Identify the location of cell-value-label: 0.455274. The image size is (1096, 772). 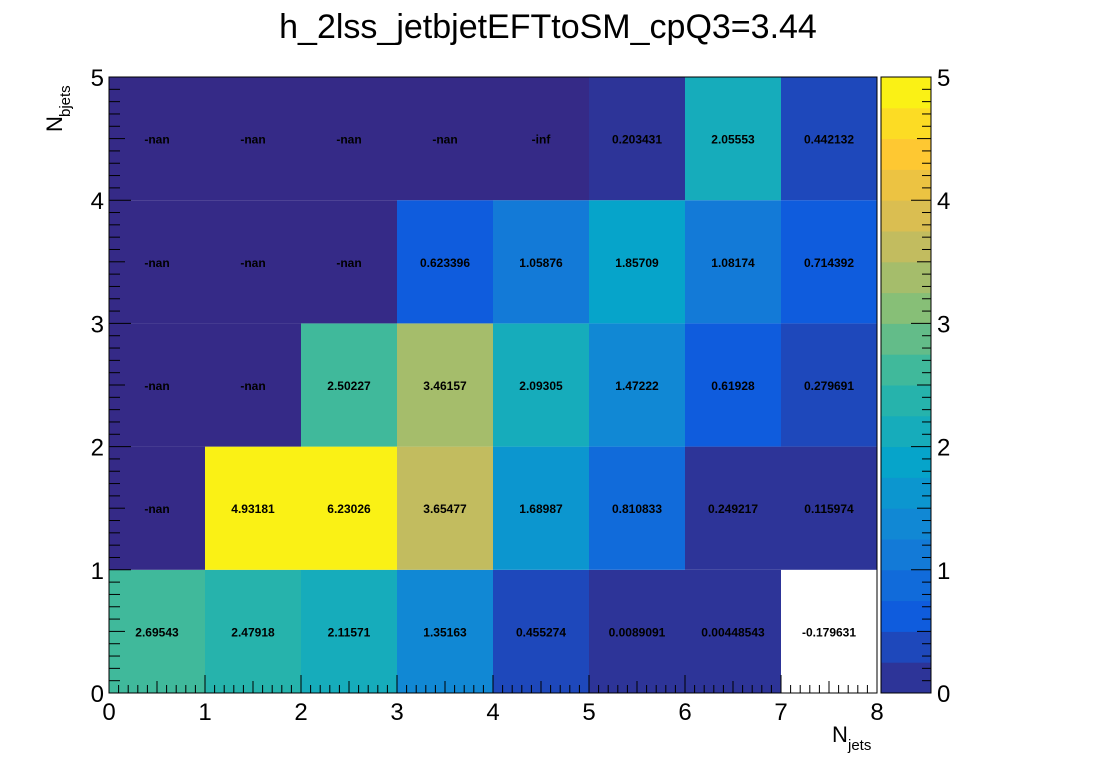
(541, 632).